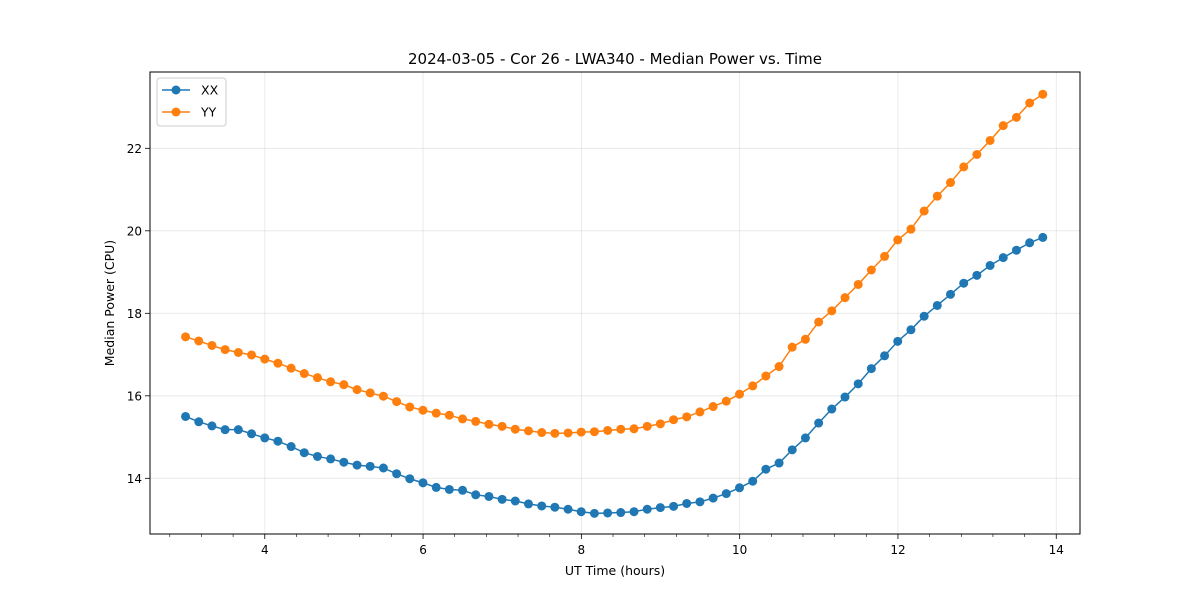 The image size is (1200, 600). Describe the element at coordinates (191, 102) in the screenshot. I see `legend: XX YY` at that location.